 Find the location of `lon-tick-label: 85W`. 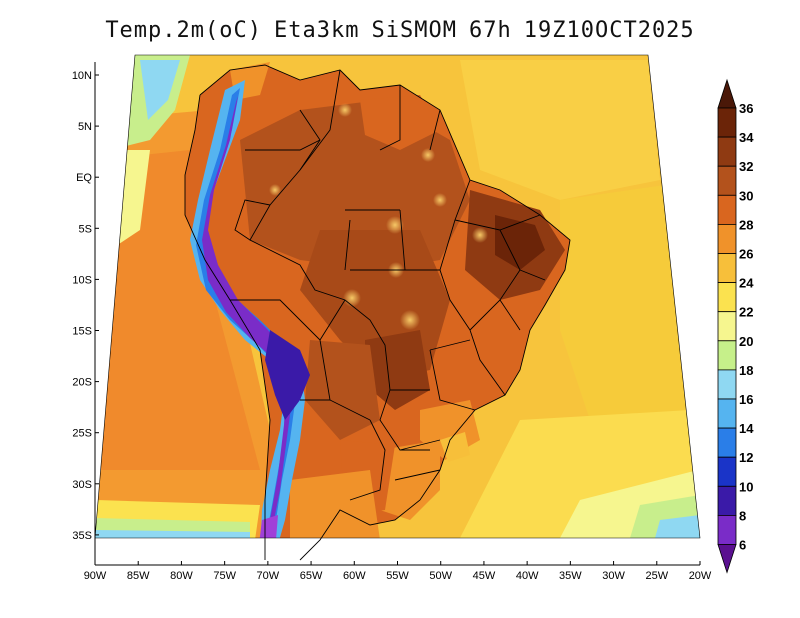

lon-tick-label: 85W is located at coordinates (138, 576).